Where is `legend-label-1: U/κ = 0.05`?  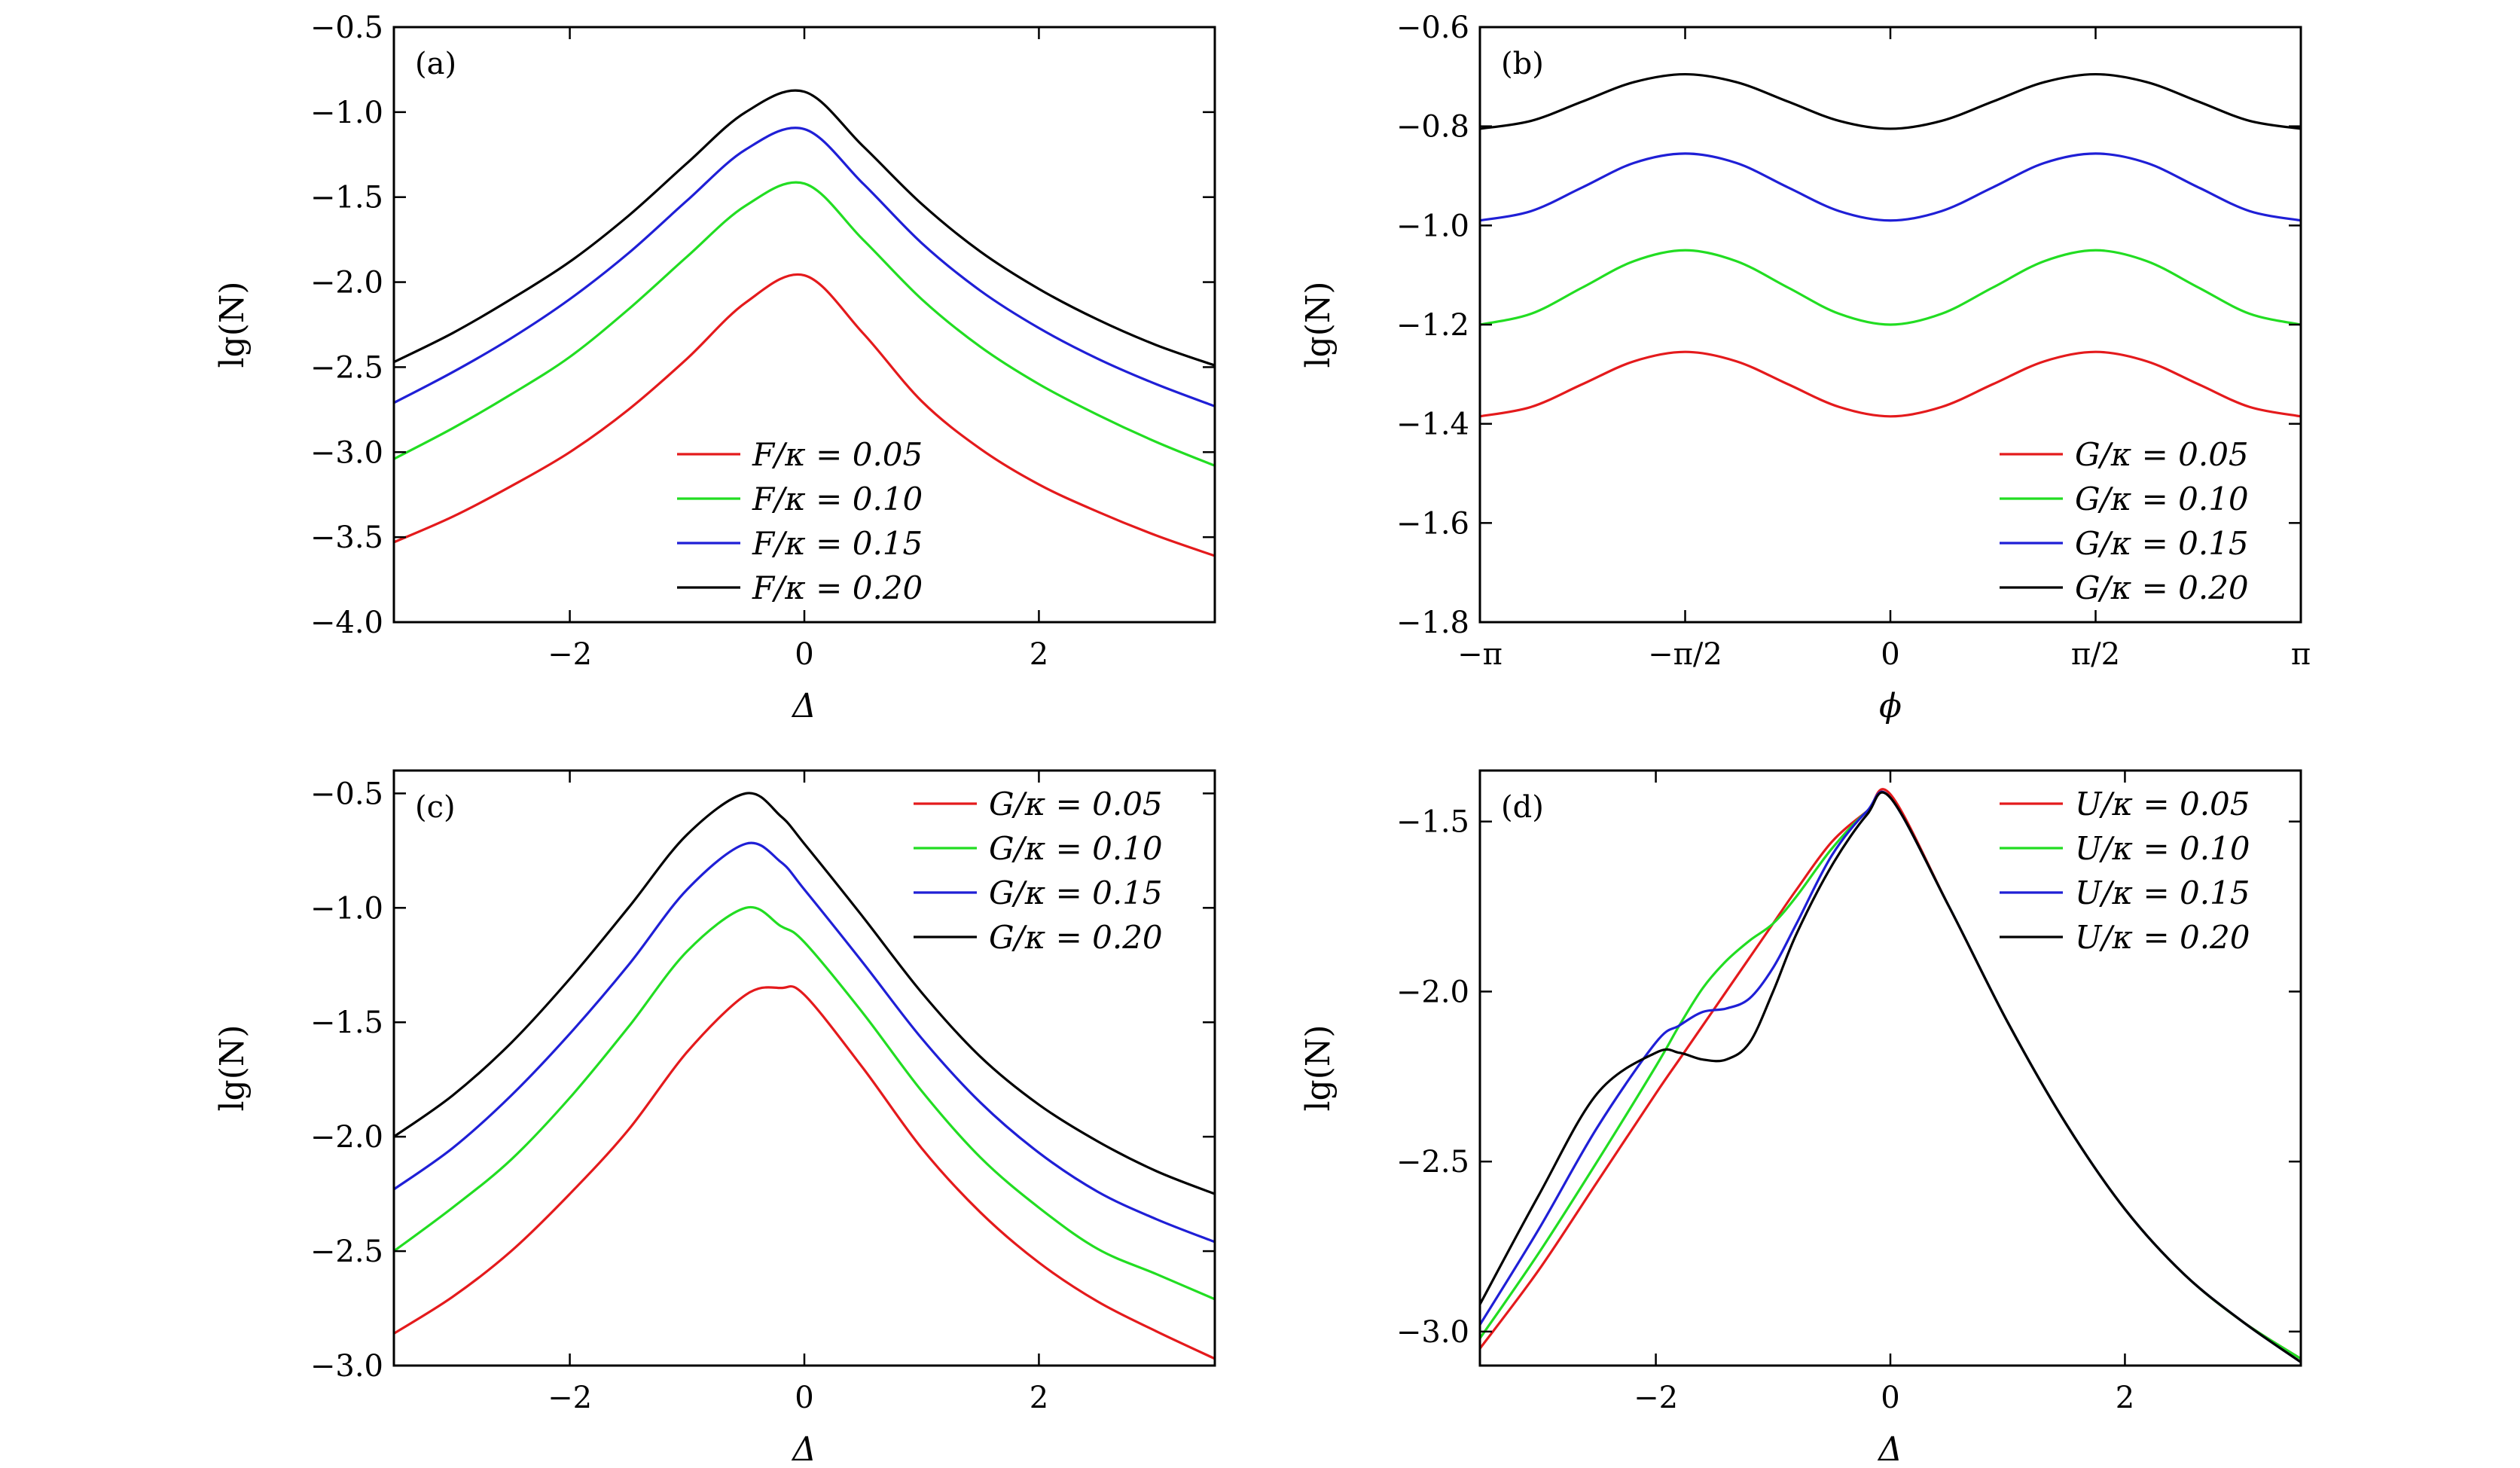 legend-label-1: U/κ = 0.05 is located at coordinates (2162, 805).